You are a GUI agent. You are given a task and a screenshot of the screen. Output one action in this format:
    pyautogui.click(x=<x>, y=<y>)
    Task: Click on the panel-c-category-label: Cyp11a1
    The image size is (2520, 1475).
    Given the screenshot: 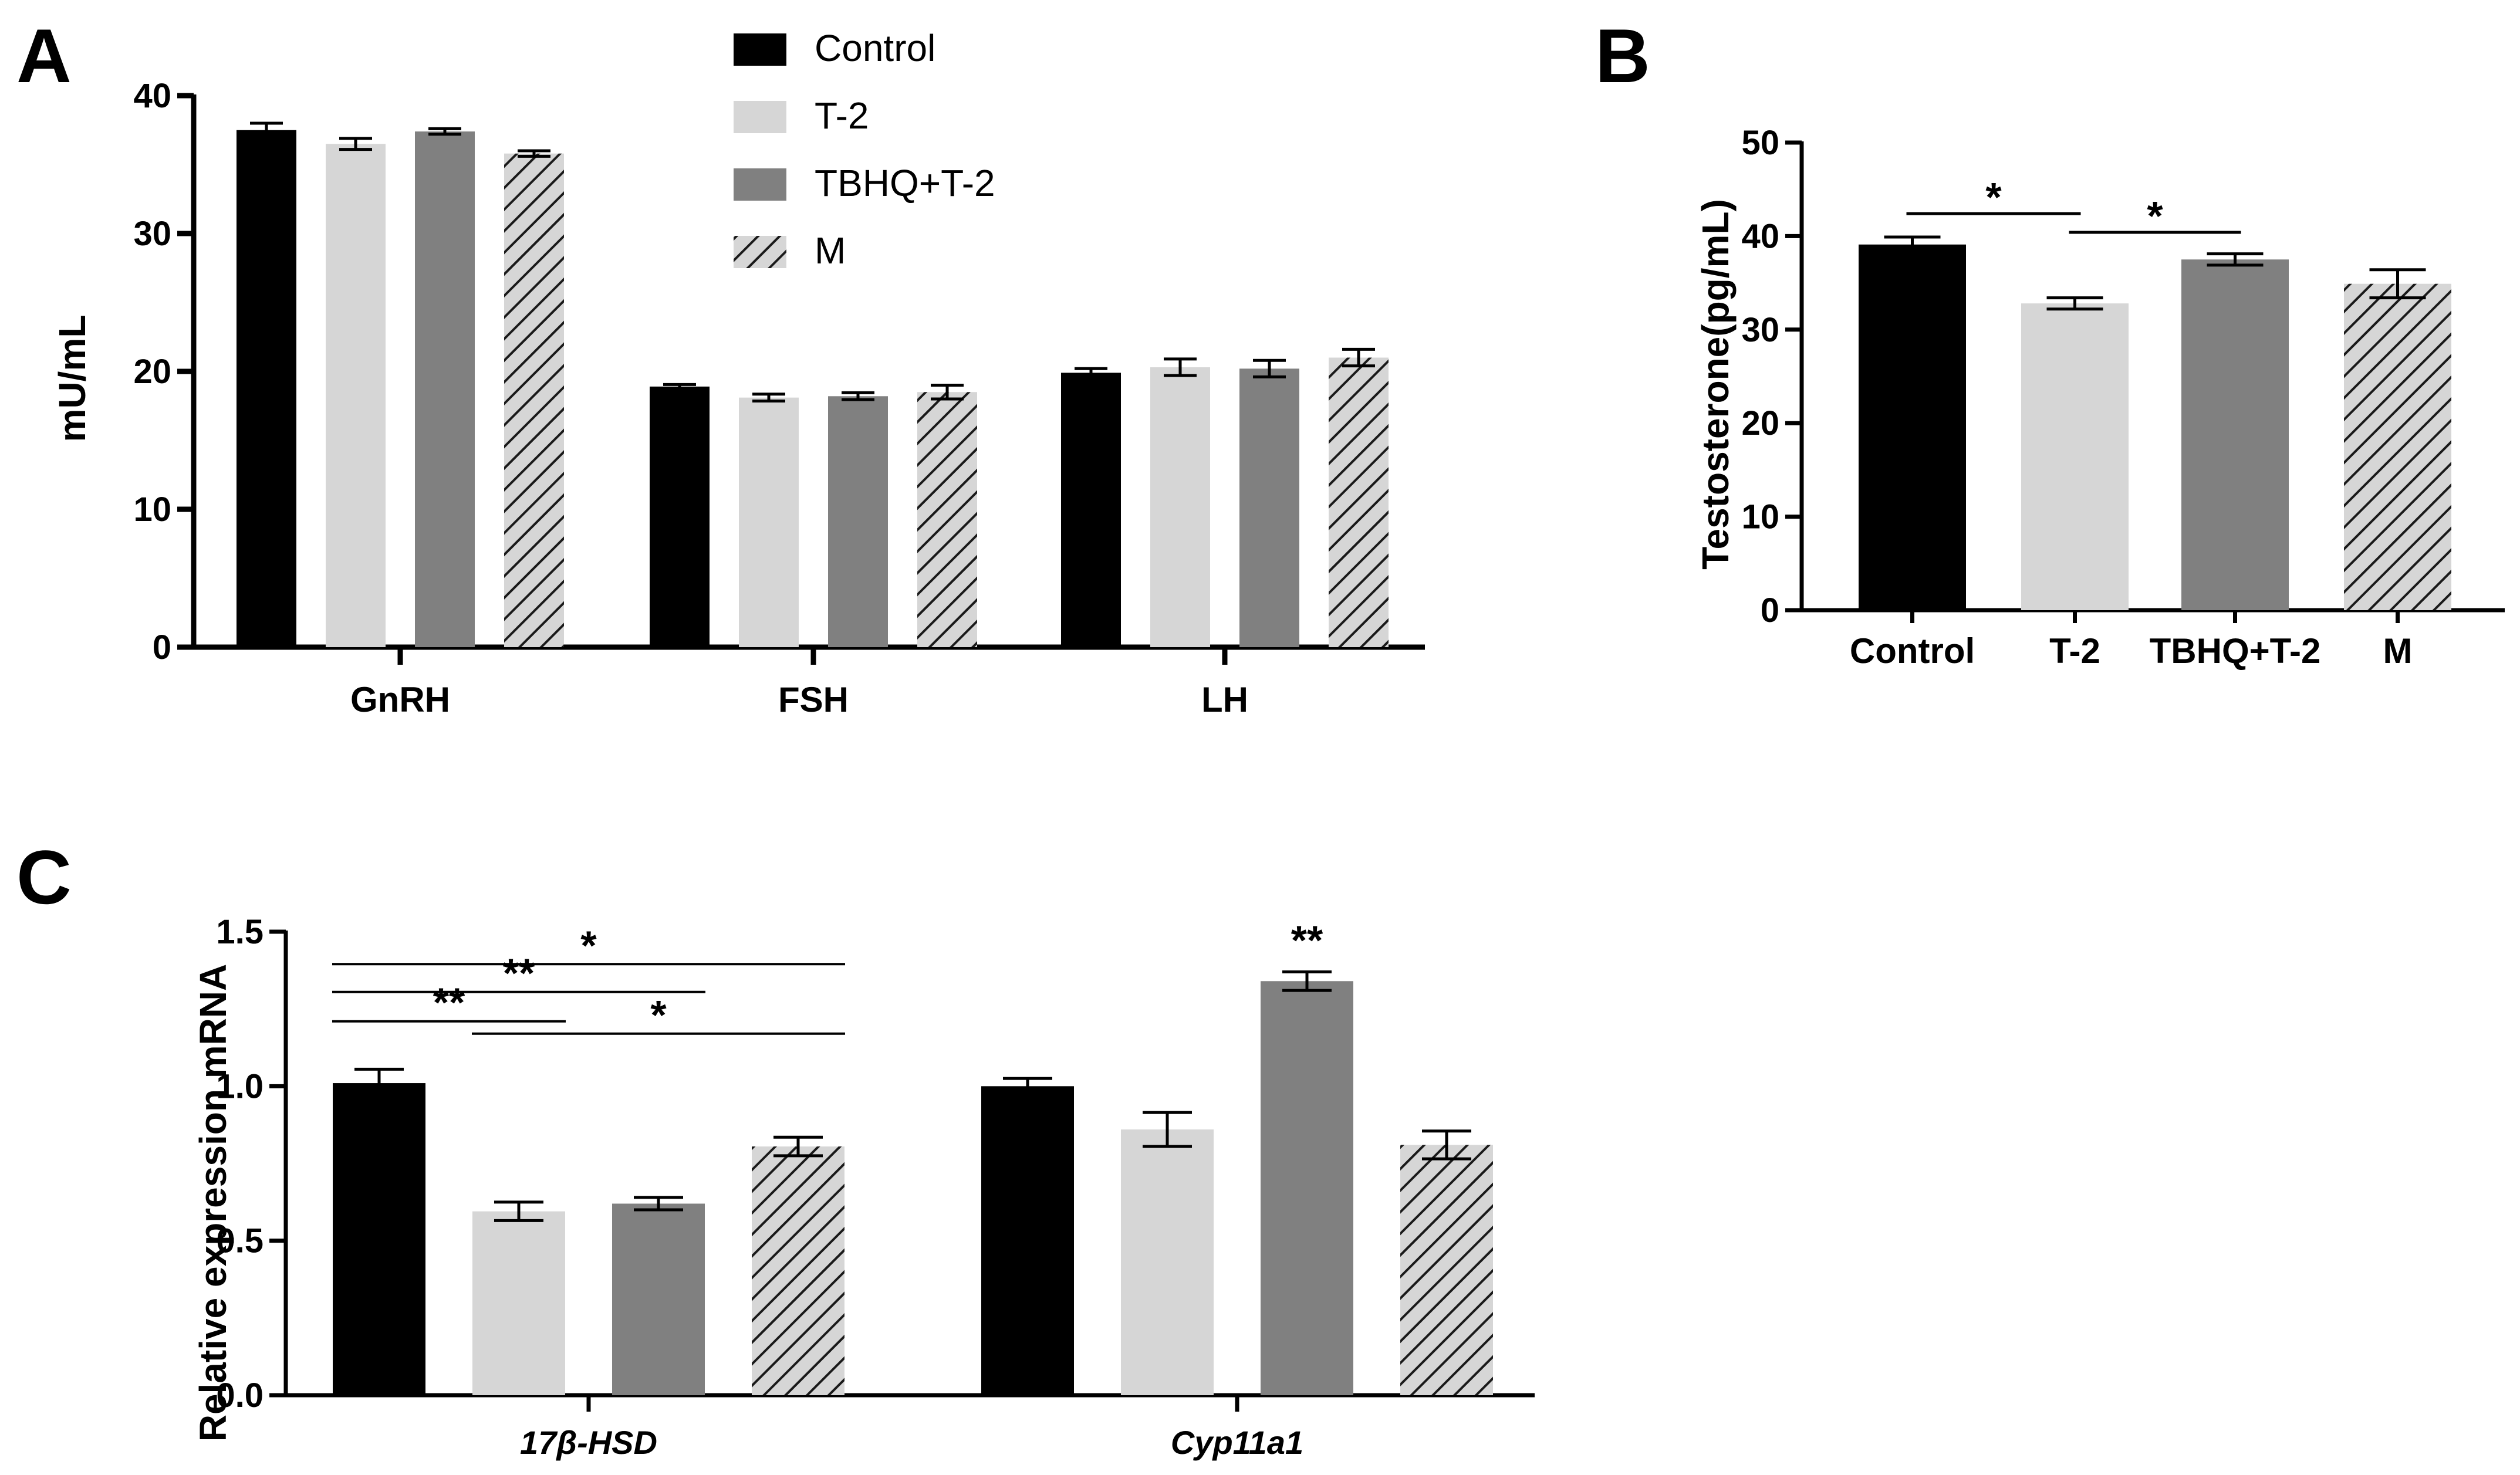 What is the action you would take?
    pyautogui.click(x=1237, y=1442)
    